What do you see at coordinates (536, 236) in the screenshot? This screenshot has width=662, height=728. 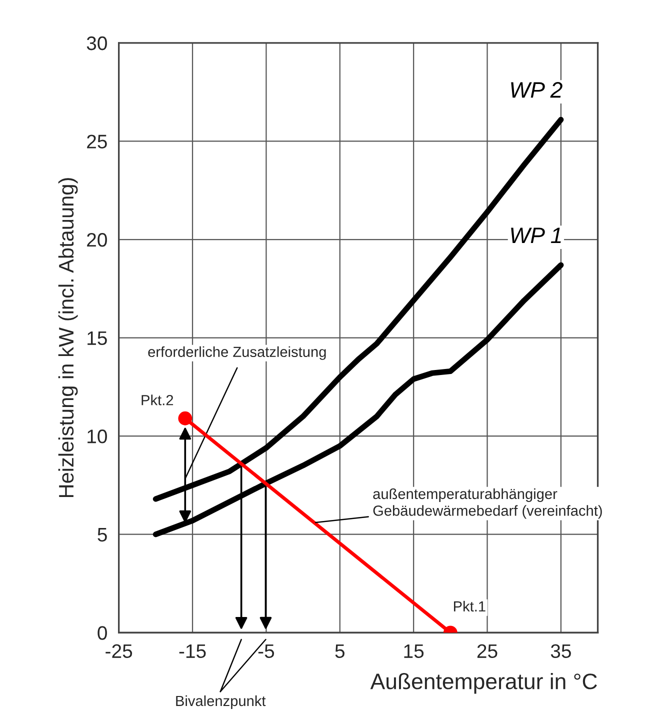 I see `series-label: WP 1` at bounding box center [536, 236].